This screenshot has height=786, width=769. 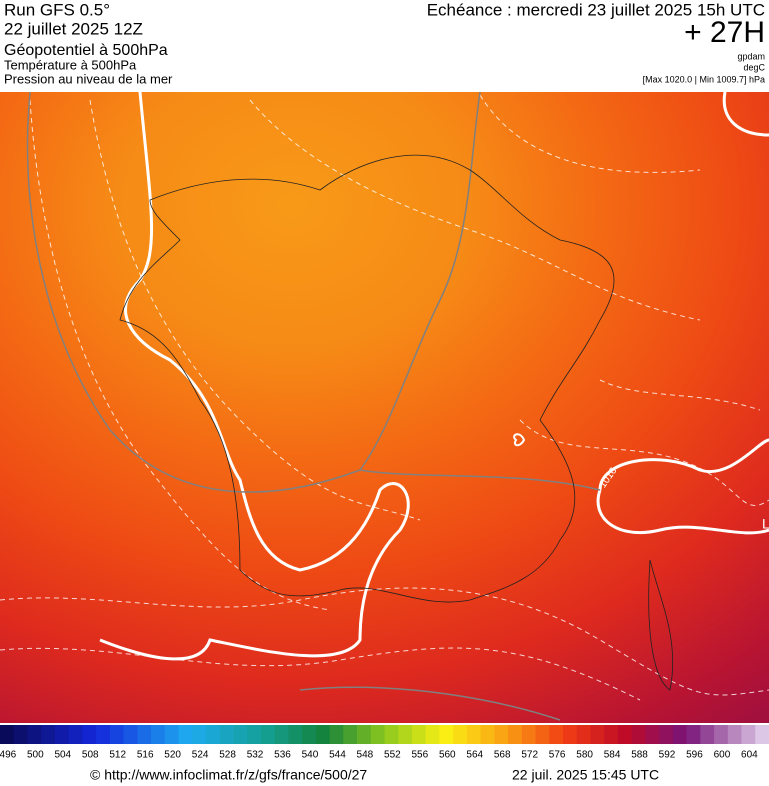 What do you see at coordinates (200, 755) in the screenshot?
I see `scale-label: 524` at bounding box center [200, 755].